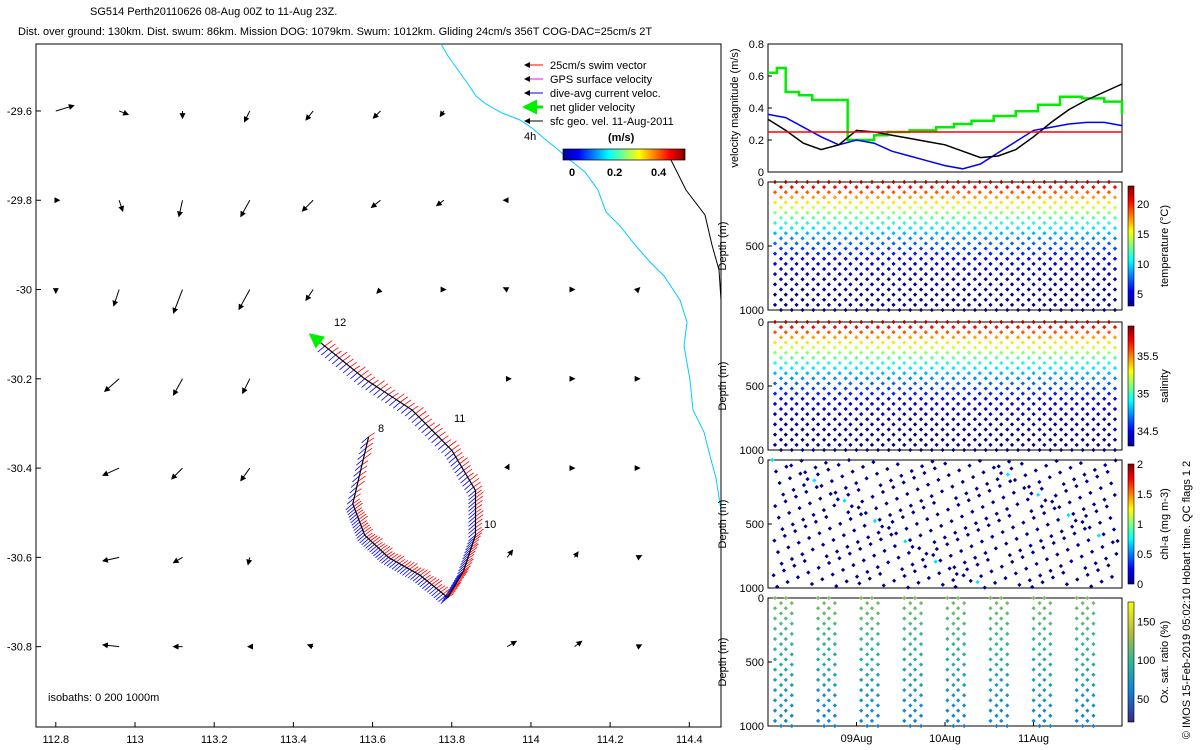 This screenshot has width=1200, height=750. I want to click on map-x-tick-label: 114.4, so click(689, 740).